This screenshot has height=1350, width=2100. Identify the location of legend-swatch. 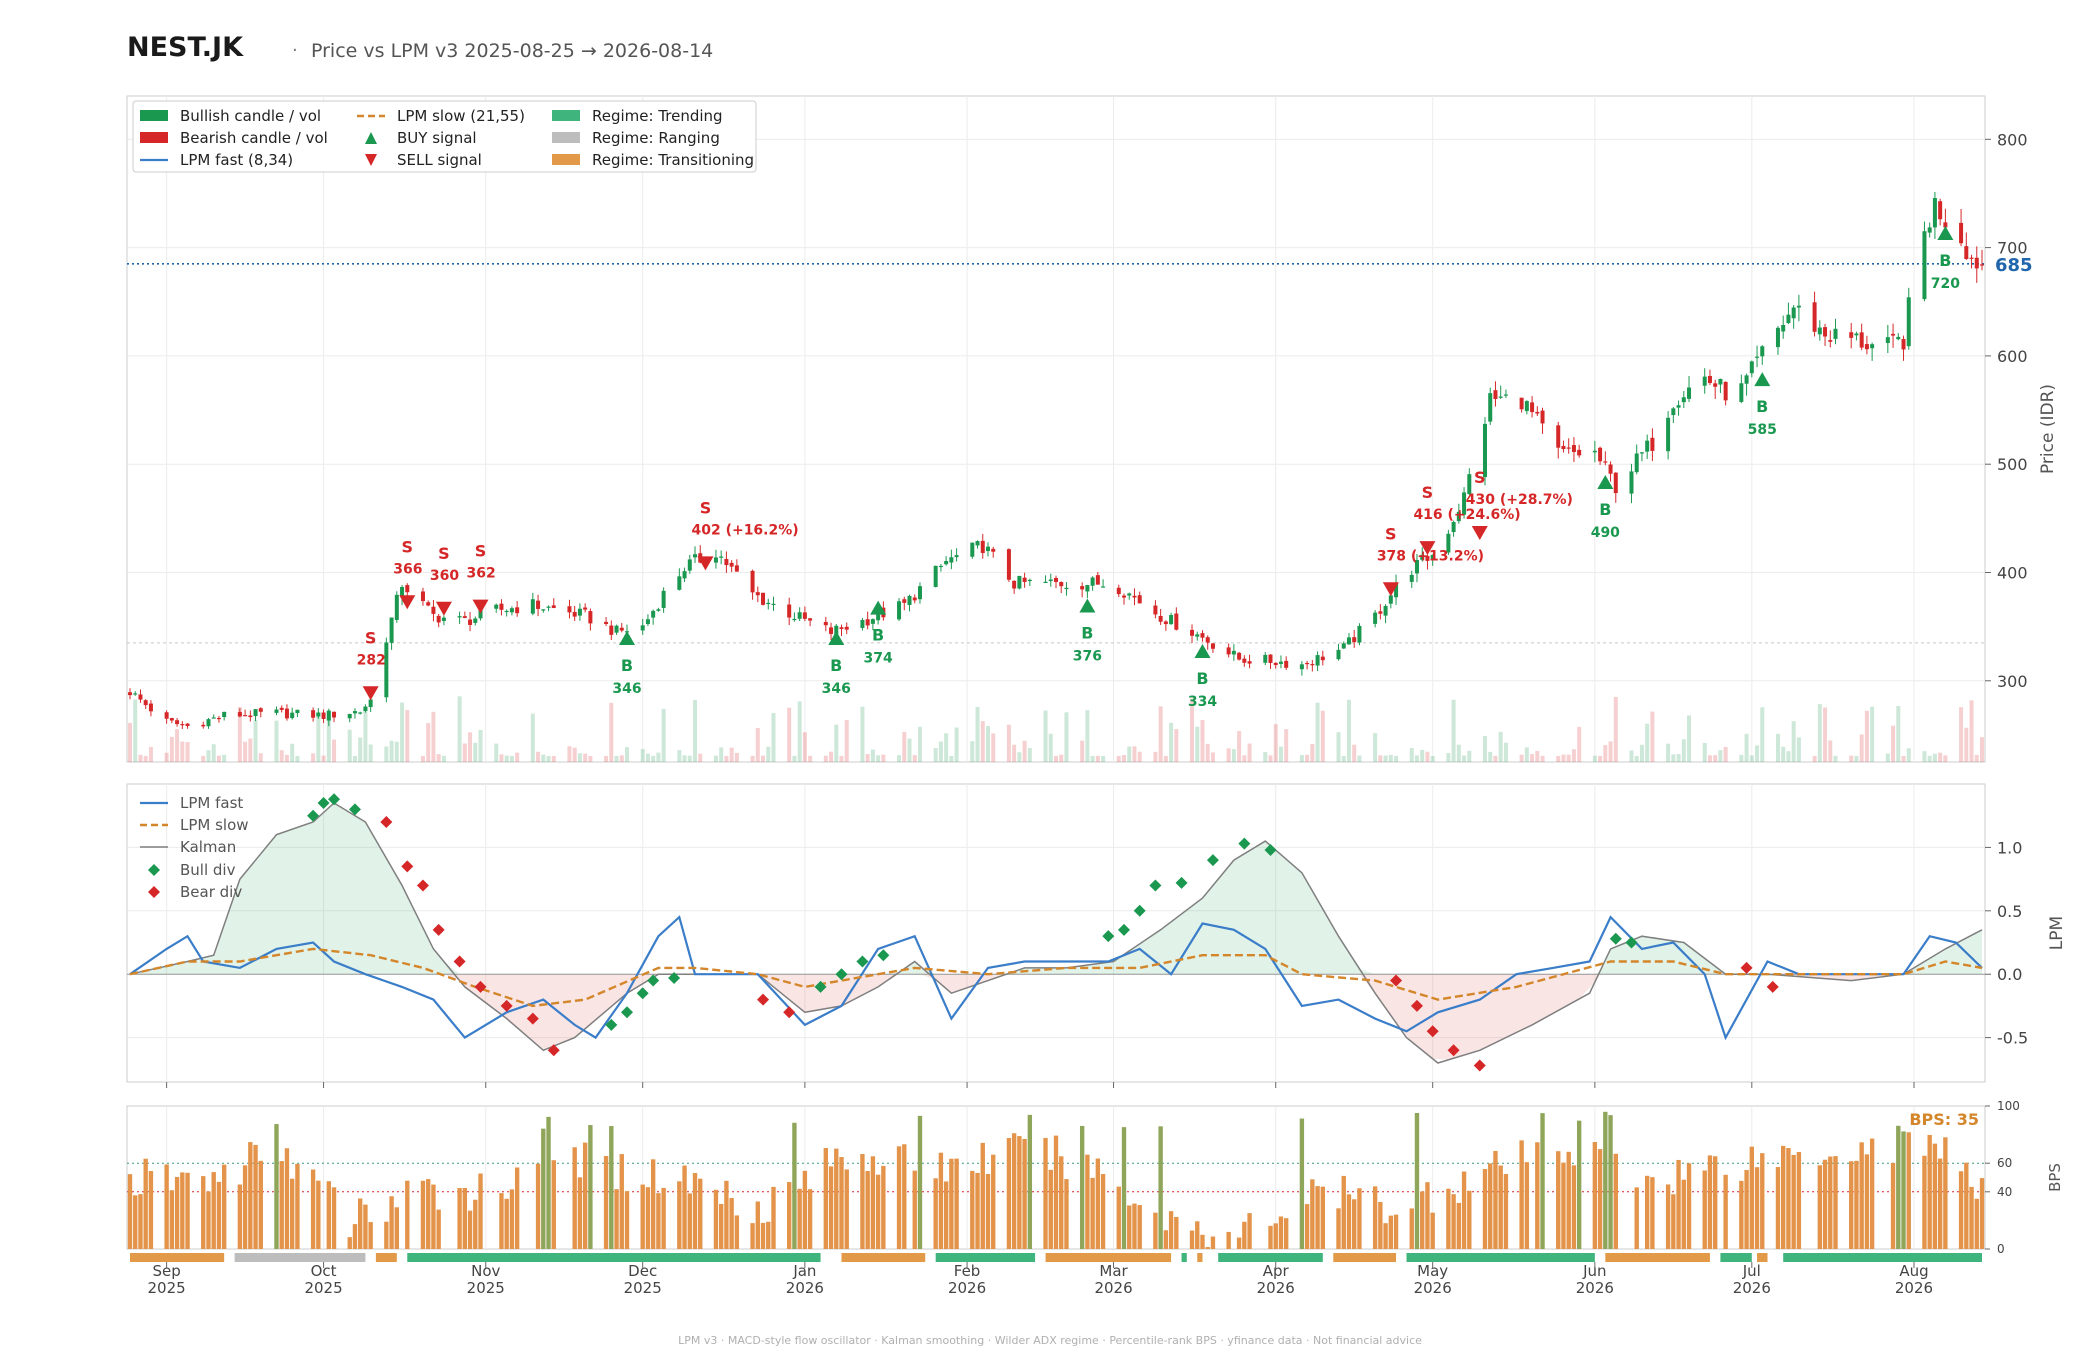
(154, 115).